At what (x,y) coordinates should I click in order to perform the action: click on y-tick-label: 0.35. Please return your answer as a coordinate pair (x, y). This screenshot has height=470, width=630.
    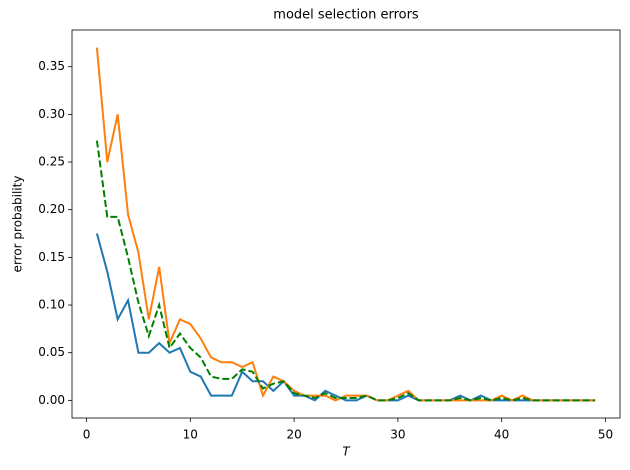
    Looking at the image, I should click on (51, 66).